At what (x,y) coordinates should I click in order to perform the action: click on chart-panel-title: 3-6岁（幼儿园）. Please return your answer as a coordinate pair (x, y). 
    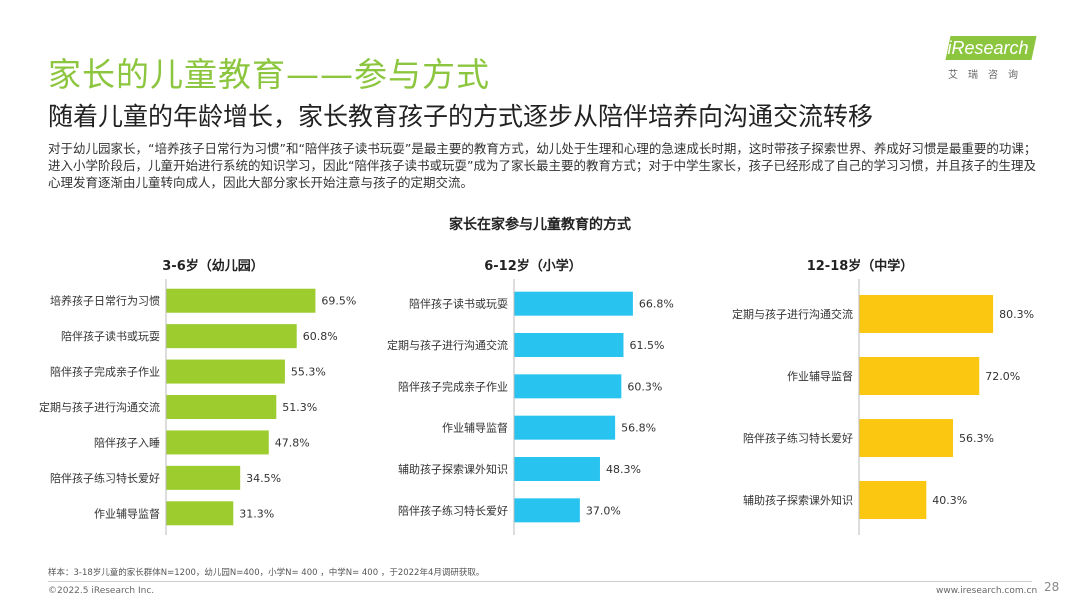
    Looking at the image, I should click on (213, 266).